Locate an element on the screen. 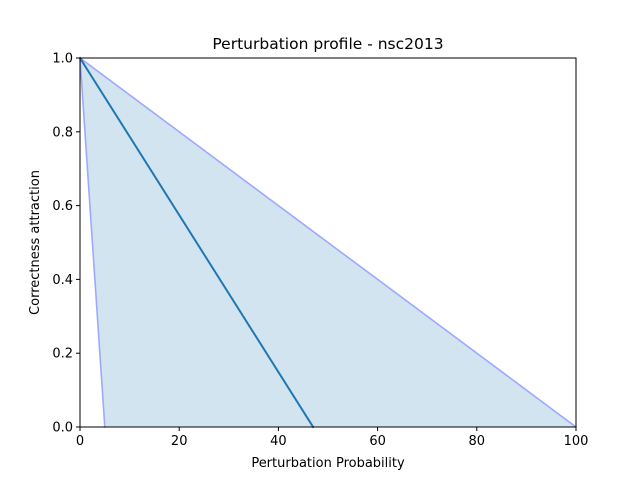 Image resolution: width=640 pixels, height=480 pixels. x-tick-label: 100 is located at coordinates (576, 441).